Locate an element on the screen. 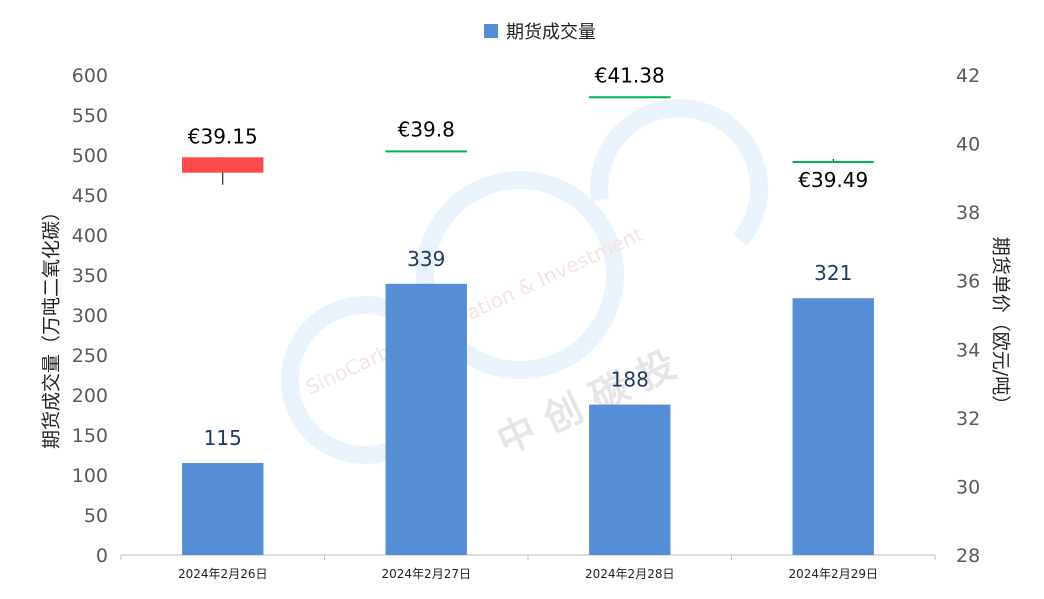 The width and height of the screenshot is (1044, 599). y-tick-label: 150 is located at coordinates (90, 436).